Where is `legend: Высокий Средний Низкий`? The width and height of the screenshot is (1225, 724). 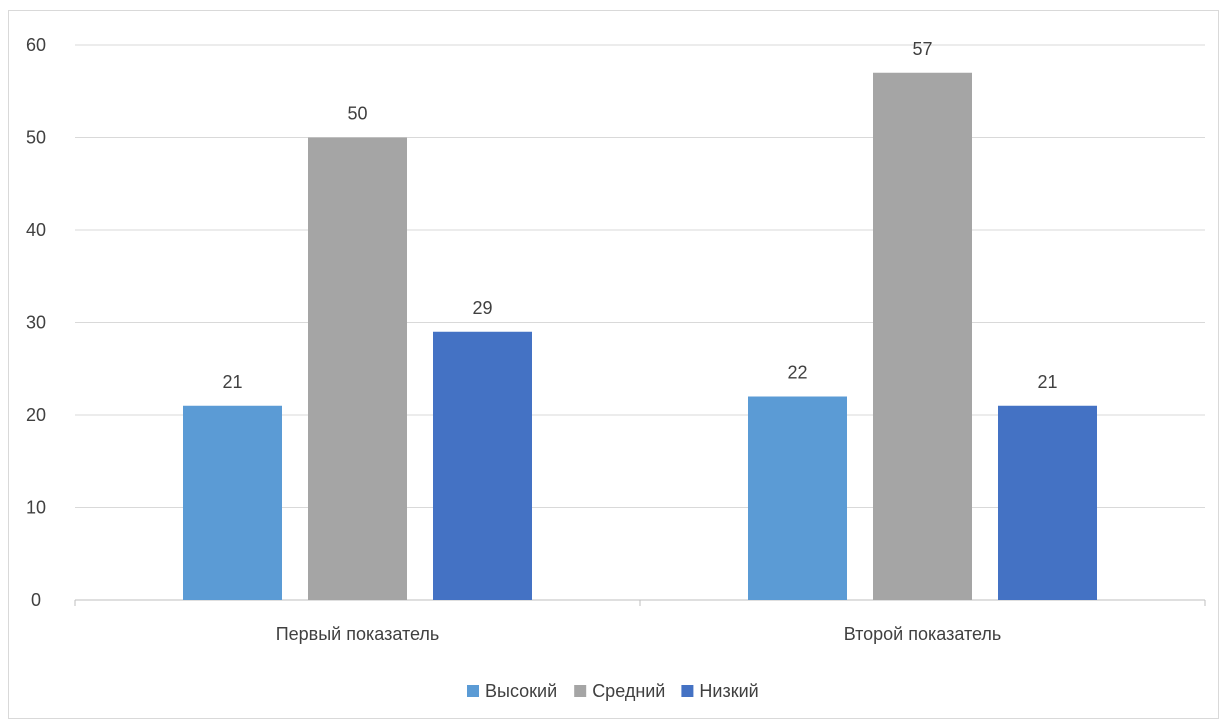 legend: Высокий Средний Низкий is located at coordinates (613, 691).